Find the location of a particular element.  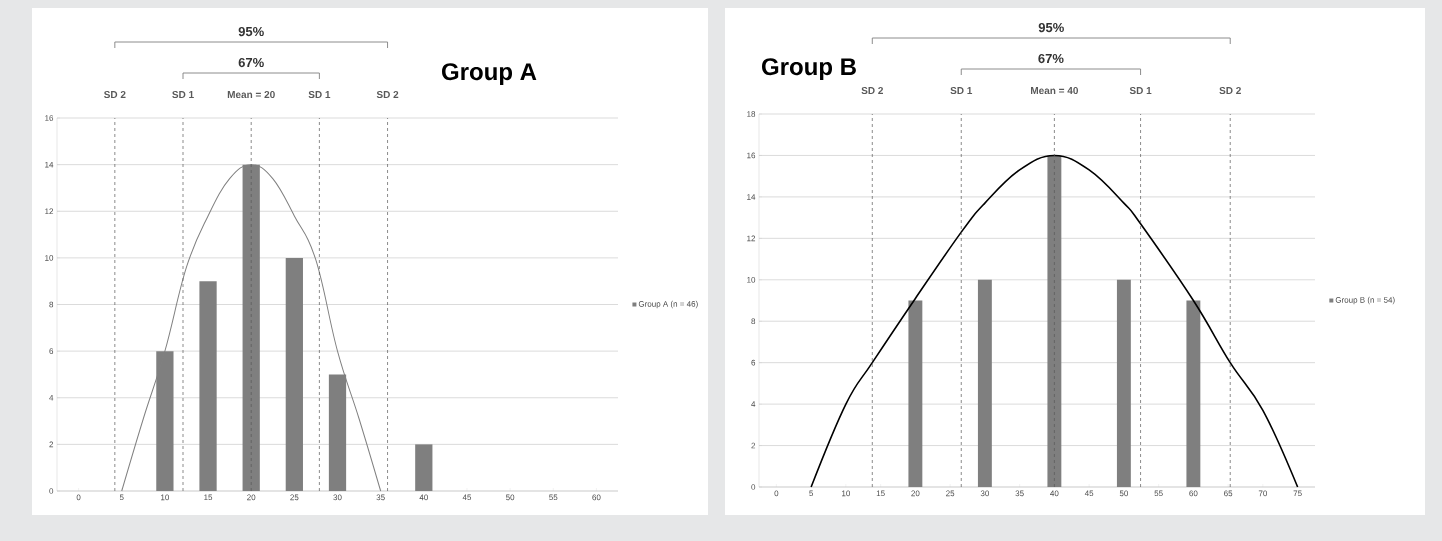

x-tick-label: 75 is located at coordinates (1297, 493).